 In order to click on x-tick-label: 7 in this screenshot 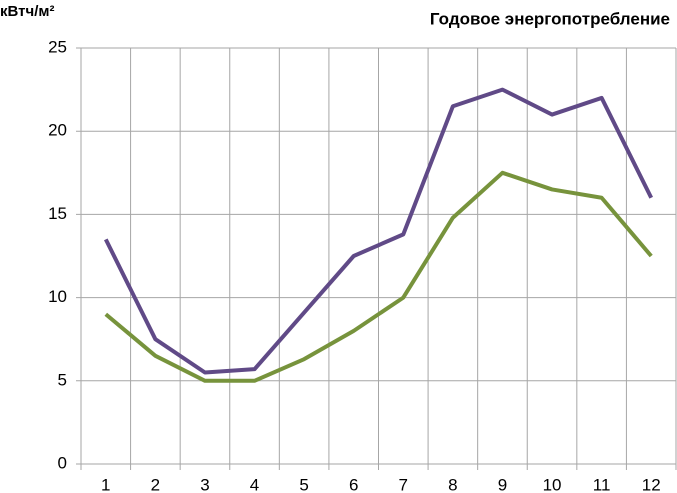, I will do `click(403, 484)`.